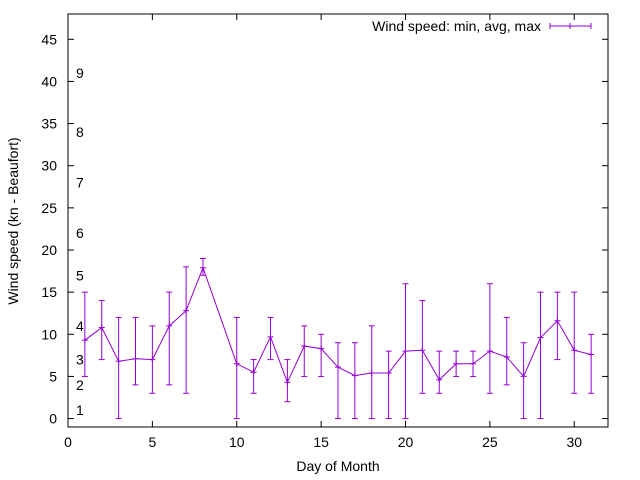  I want to click on legend-sample, so click(570, 26).